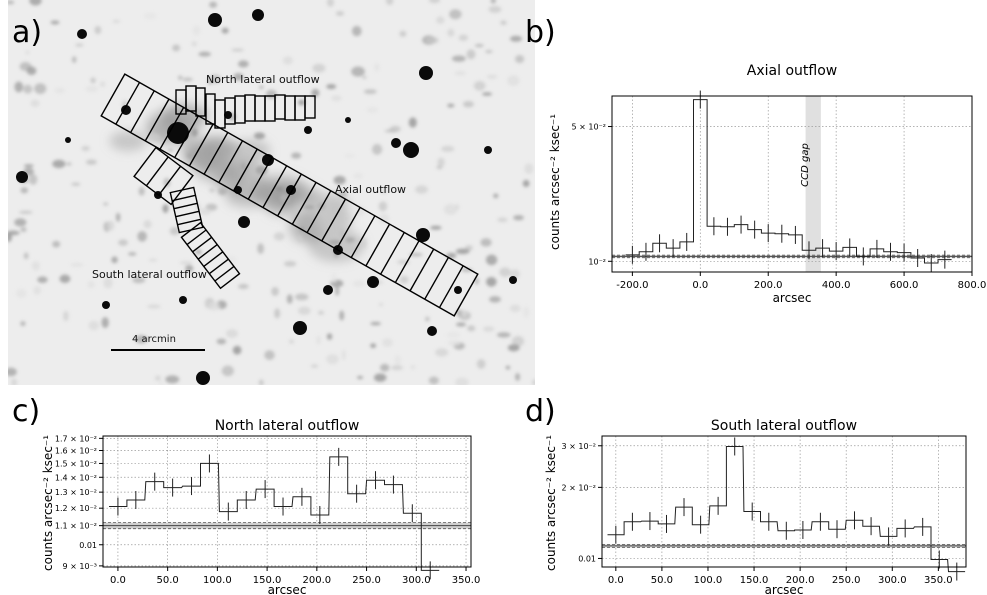 The image size is (987, 595). I want to click on panel-label-d: d), so click(540, 411).